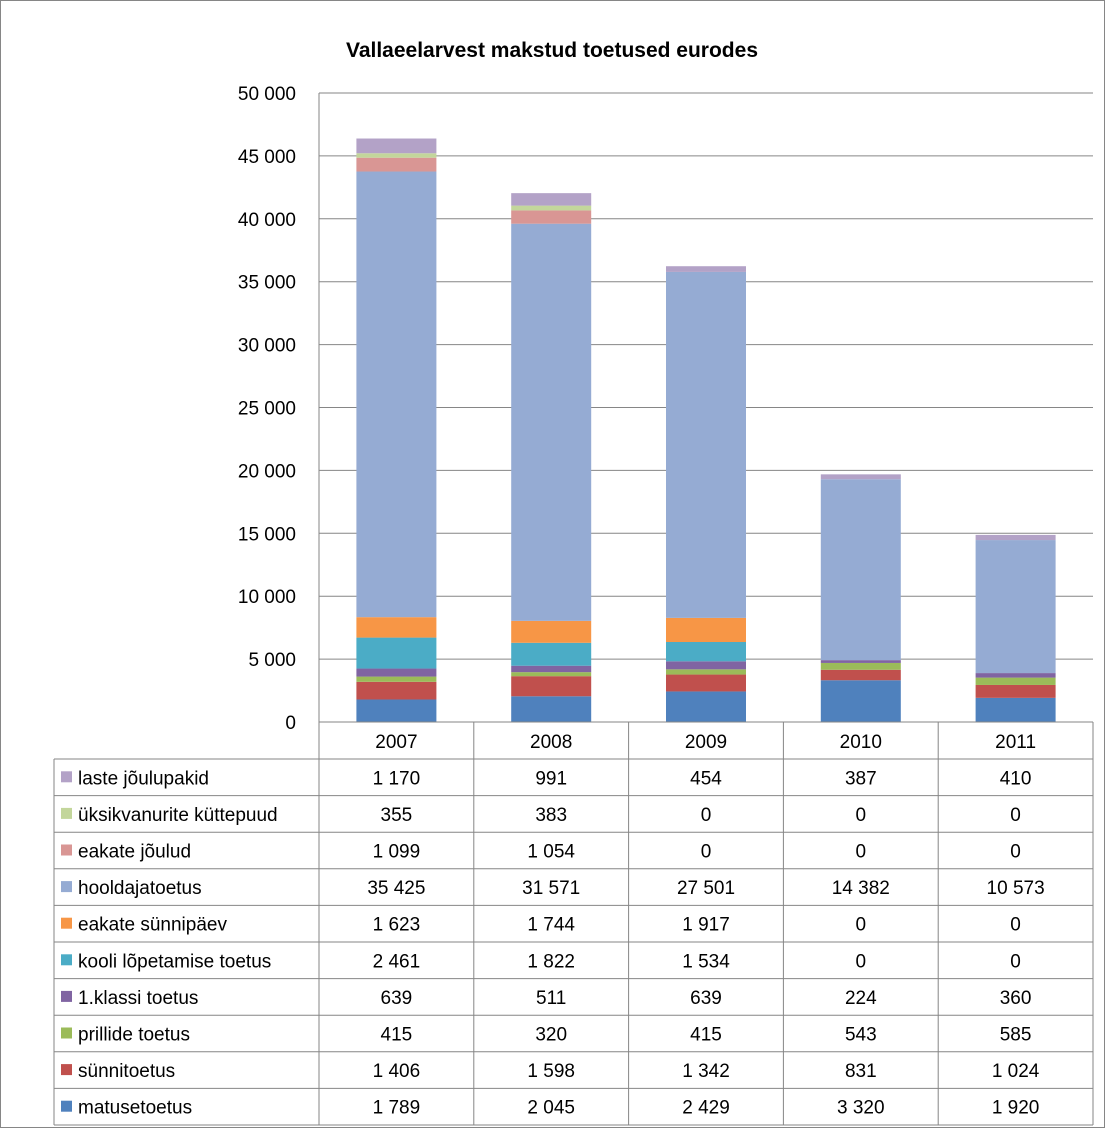 The image size is (1105, 1128). I want to click on y-tick-label: 45 000, so click(267, 157).